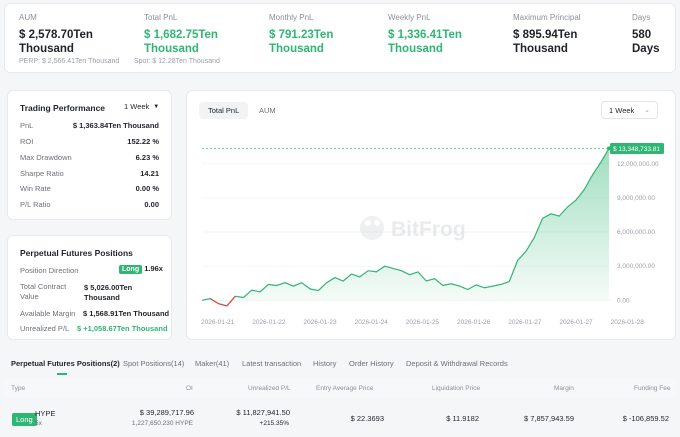  I want to click on upl-cell: $ 11,827,941.50, so click(263, 412).